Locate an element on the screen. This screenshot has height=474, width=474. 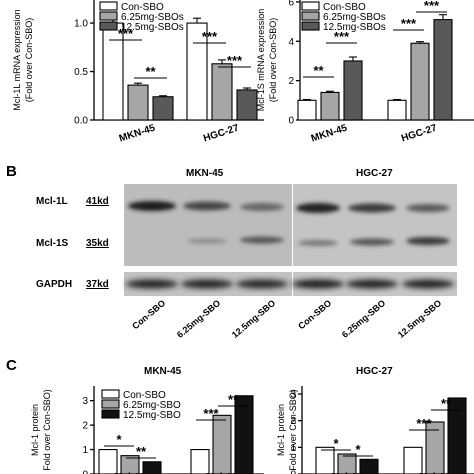
legend-label: 6.25mg-SBO is located at coordinates (152, 405).